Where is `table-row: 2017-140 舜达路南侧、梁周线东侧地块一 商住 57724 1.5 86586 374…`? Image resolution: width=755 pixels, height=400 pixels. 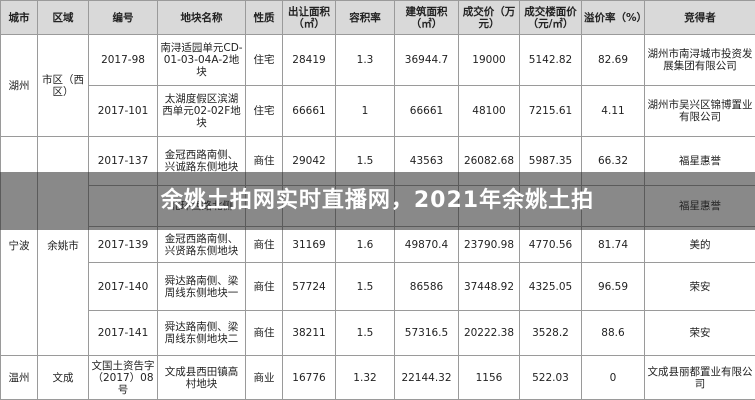 table-row: 2017-140 舜达路南侧、梁周线东侧地块一 商住 57724 1.5 86586 374… is located at coordinates (378, 286).